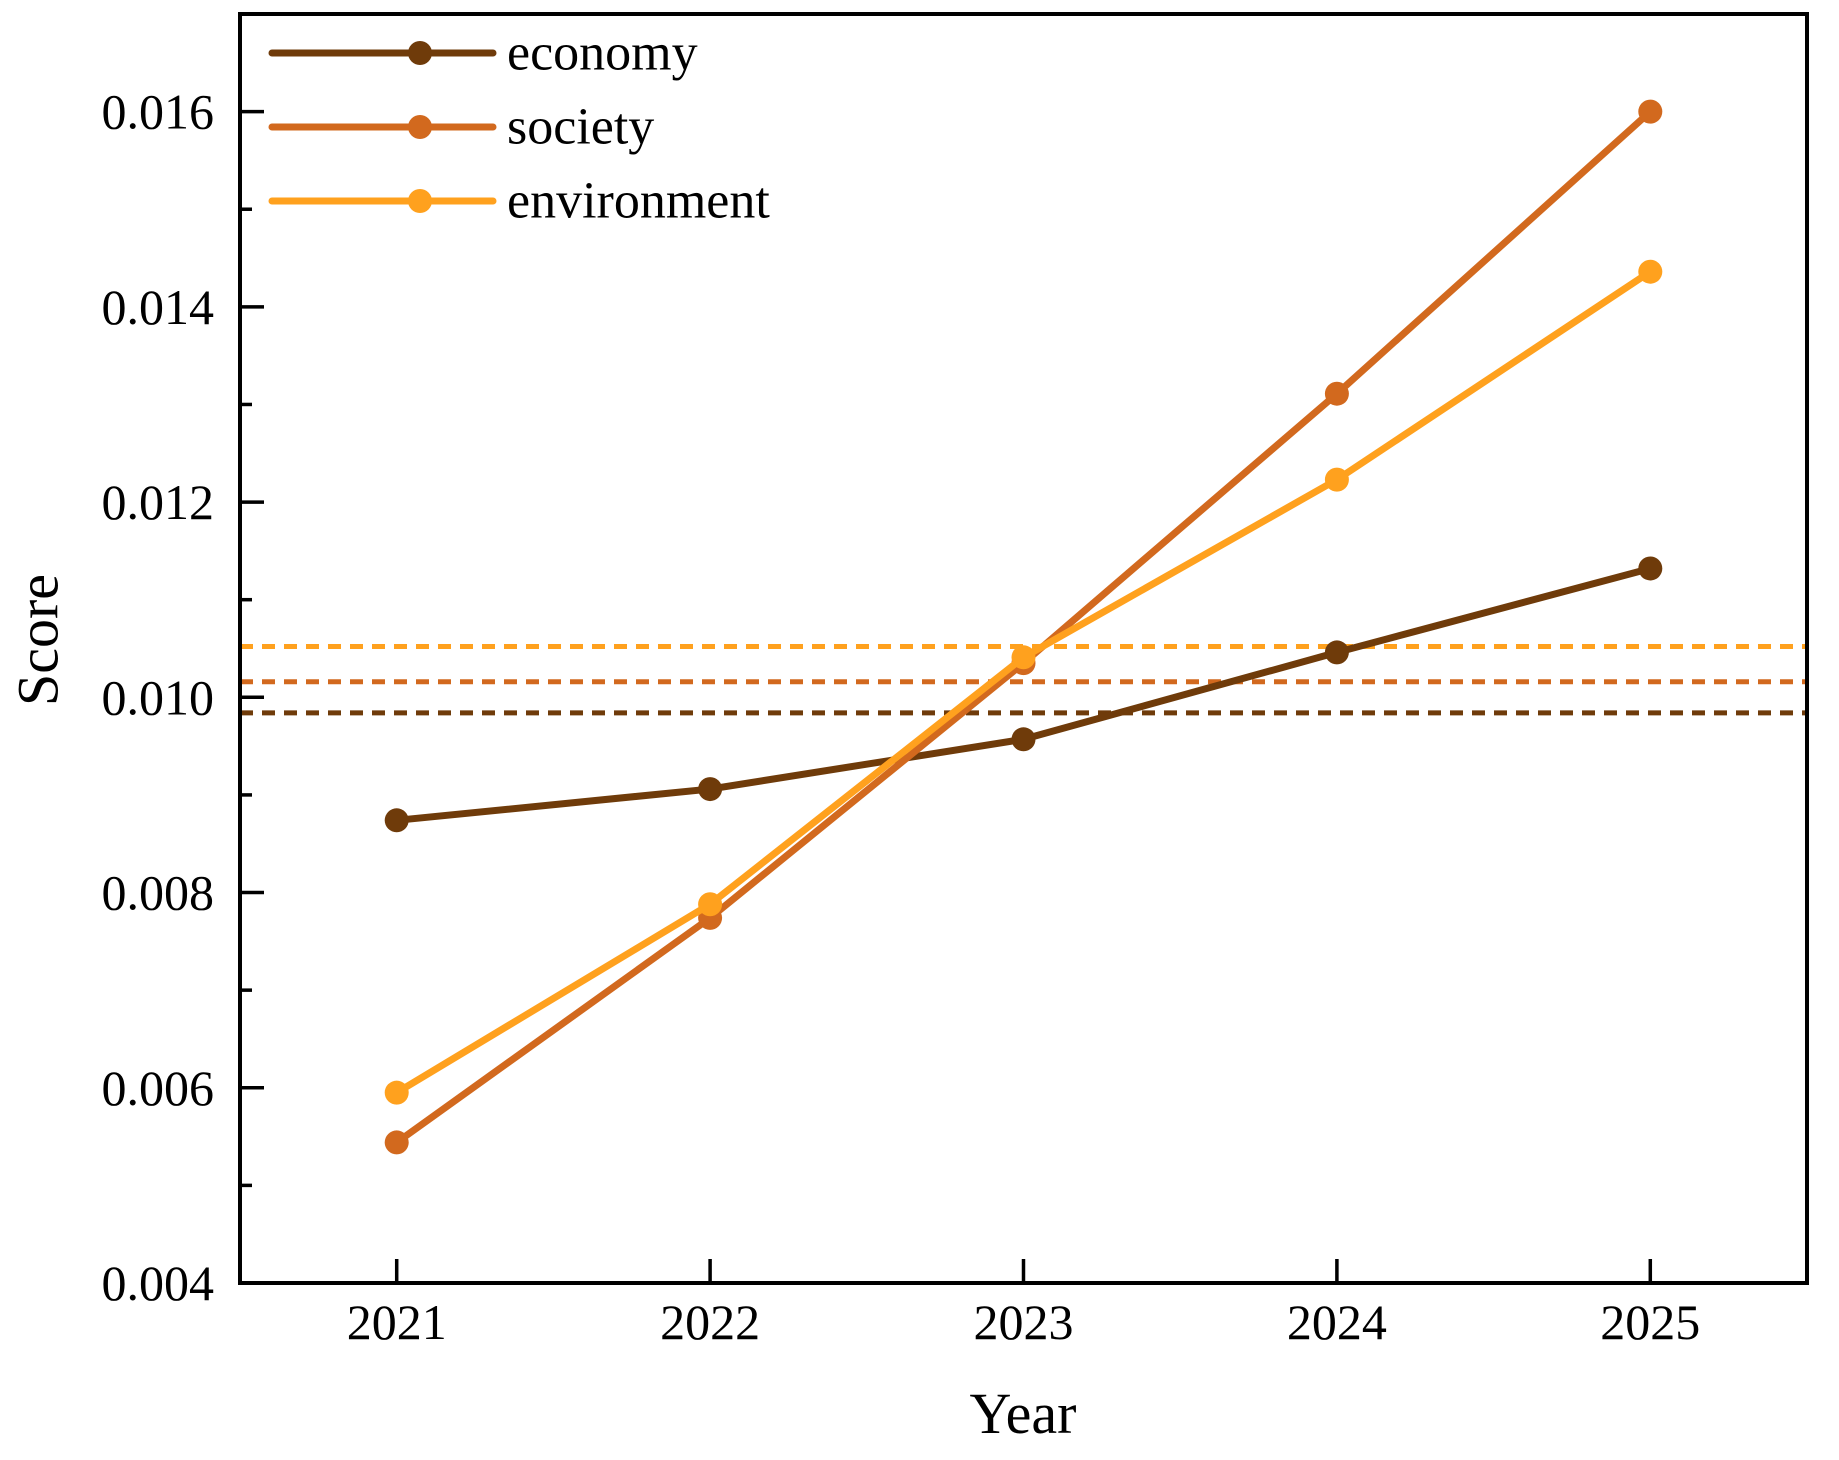 The width and height of the screenshot is (1839, 1460). Describe the element at coordinates (158, 1283) in the screenshot. I see `y-tick-label: 0.004` at that location.